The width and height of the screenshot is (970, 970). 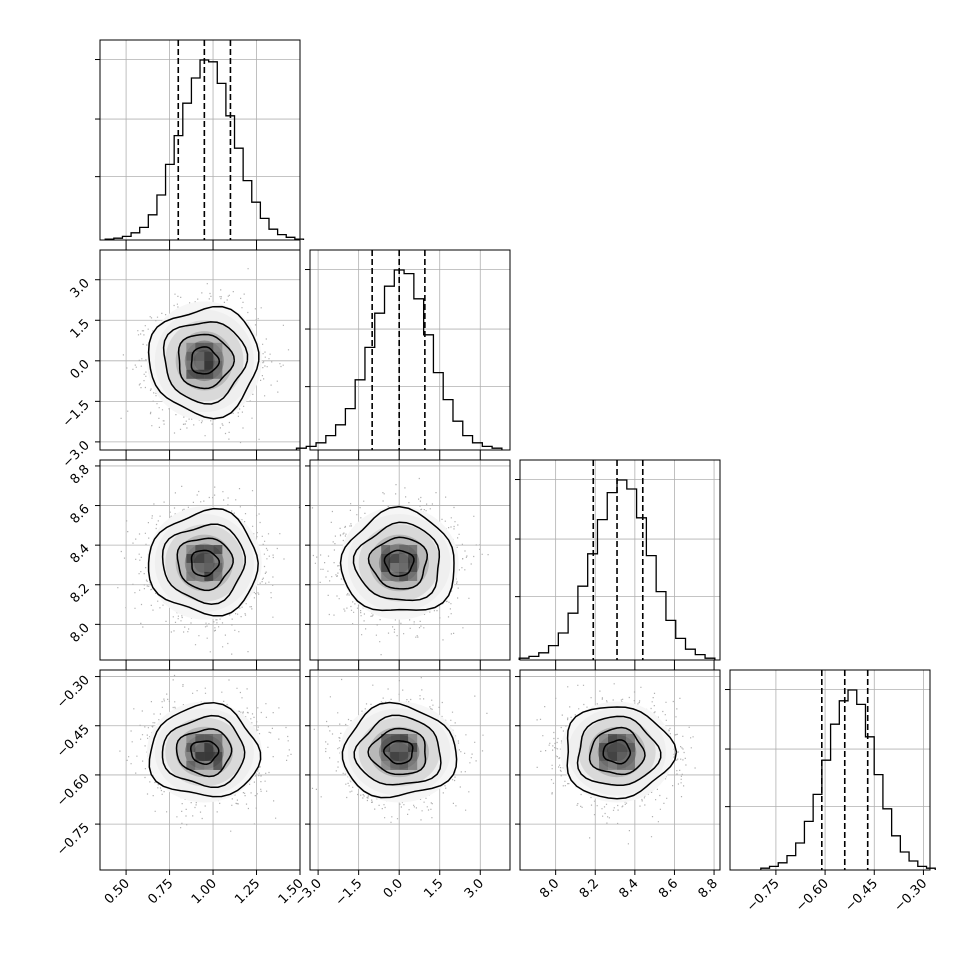 I want to click on x-tick-label: 1.5, so click(x=433, y=888).